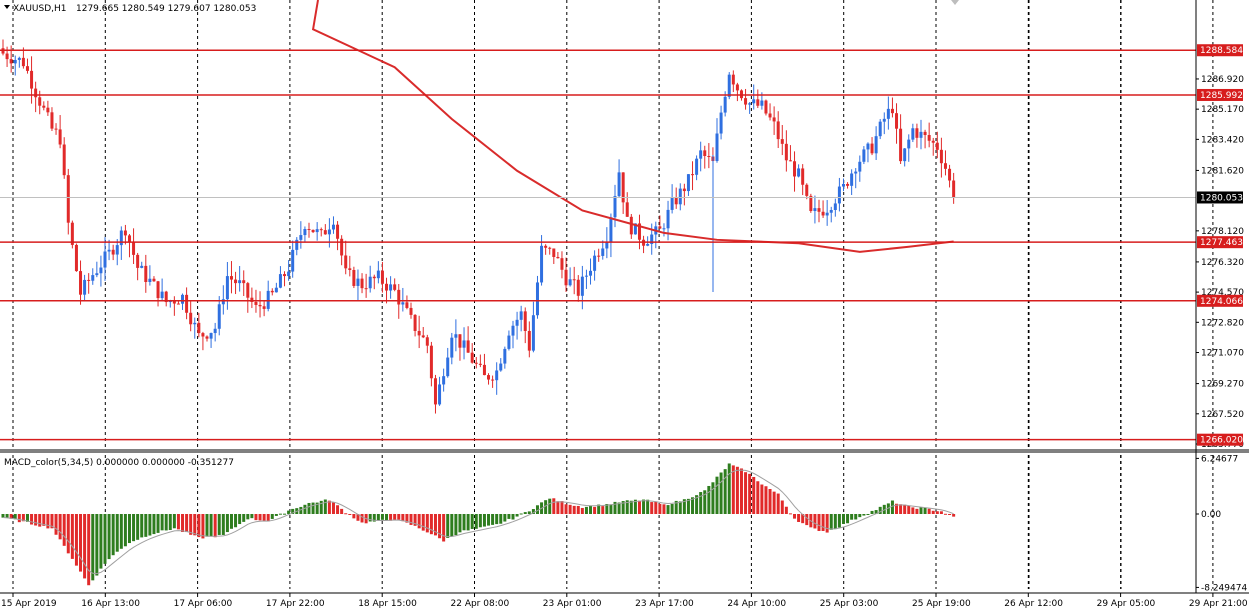 Image resolution: width=1249 pixels, height=616 pixels. Describe the element at coordinates (1220, 439) in the screenshot. I see `level-tag` at that location.